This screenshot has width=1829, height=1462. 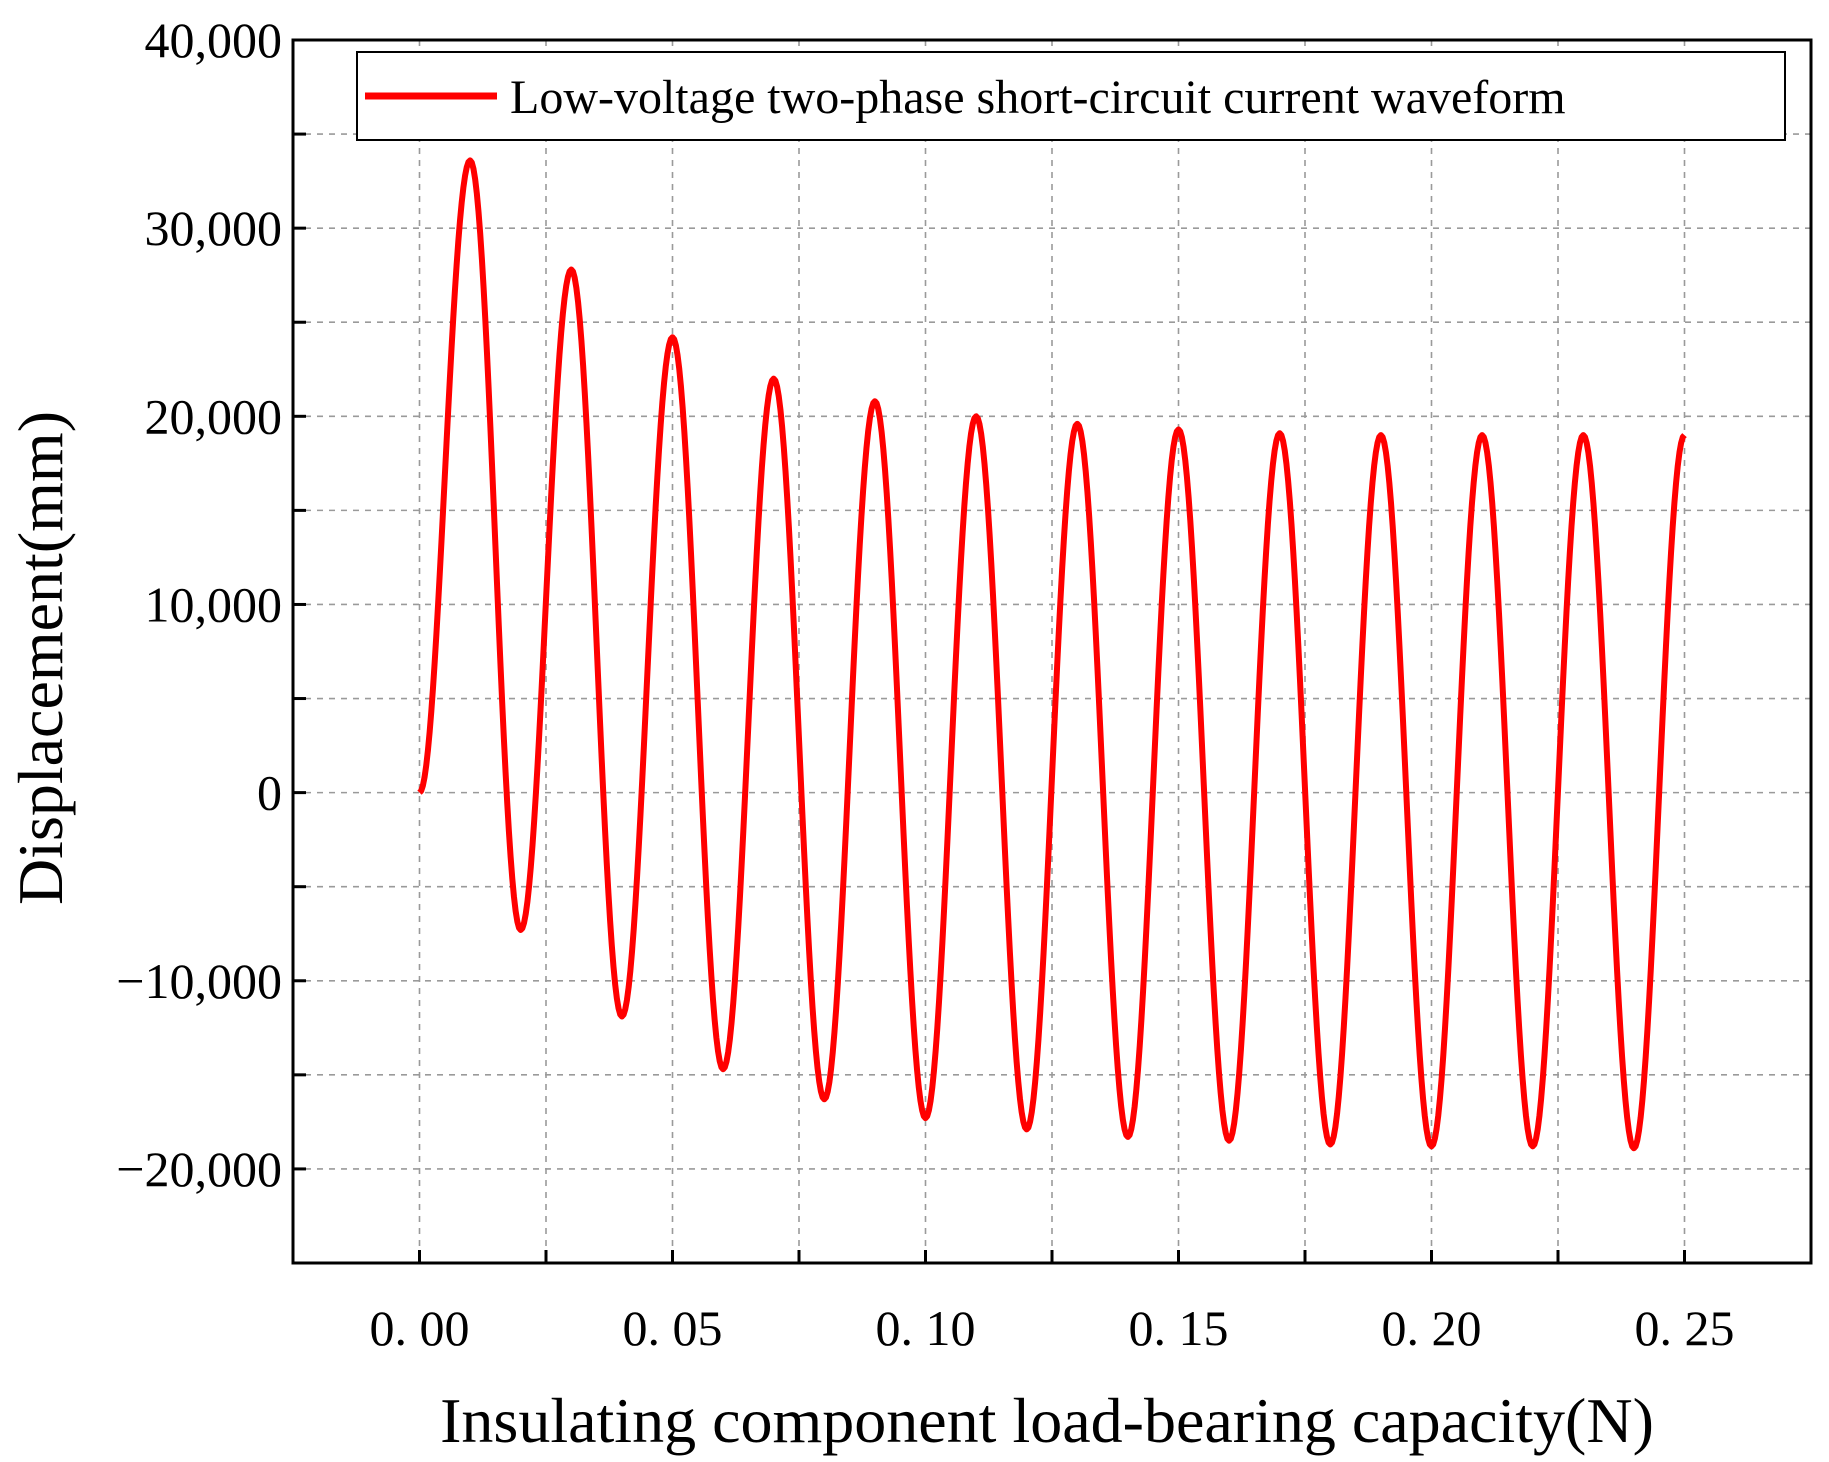 What do you see at coordinates (214, 228) in the screenshot?
I see `y-tick-label: 30,000` at bounding box center [214, 228].